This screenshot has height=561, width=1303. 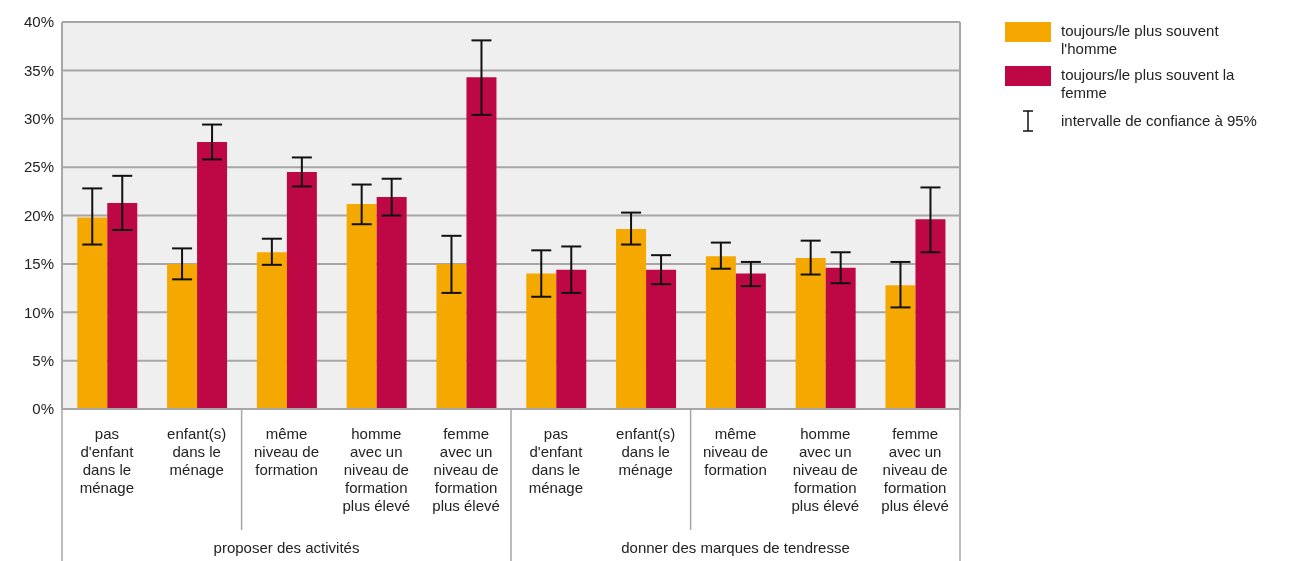 I want to click on y-tick-label: 20%, so click(x=38, y=215).